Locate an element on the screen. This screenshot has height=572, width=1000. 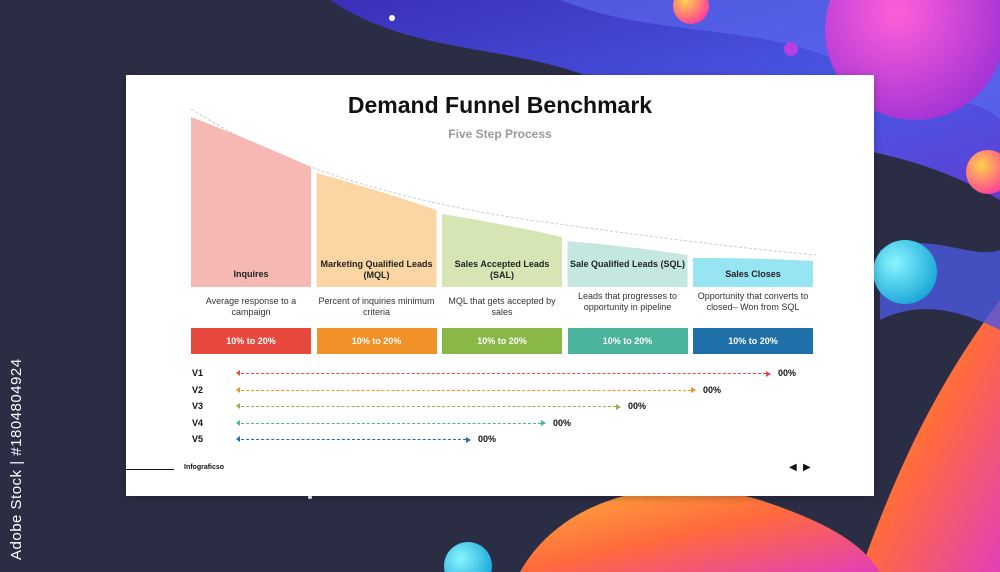
slide-title: Demand Funnel Benchmark is located at coordinates (500, 105).